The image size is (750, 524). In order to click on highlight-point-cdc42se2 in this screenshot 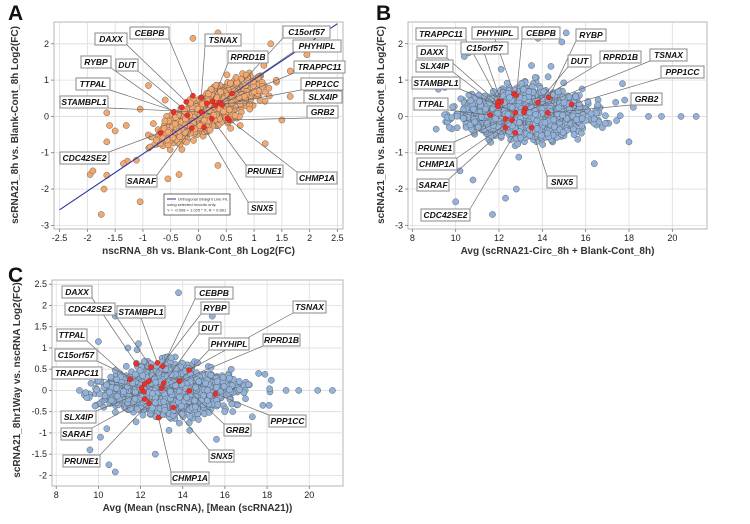, I will do `click(515, 132)`.